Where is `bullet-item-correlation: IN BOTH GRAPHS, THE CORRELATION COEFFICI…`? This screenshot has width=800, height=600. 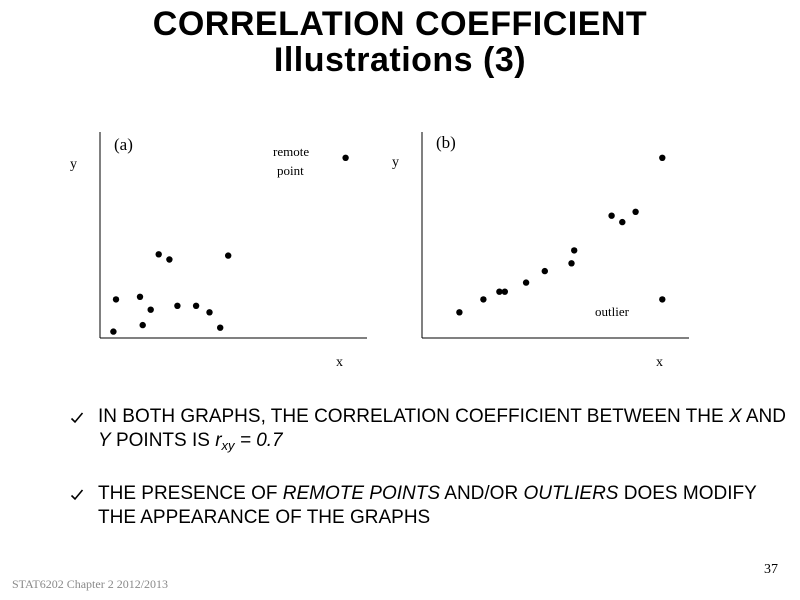 bullet-item-correlation: IN BOTH GRAPHS, THE CORRELATION COEFFICI… is located at coordinates (431, 431).